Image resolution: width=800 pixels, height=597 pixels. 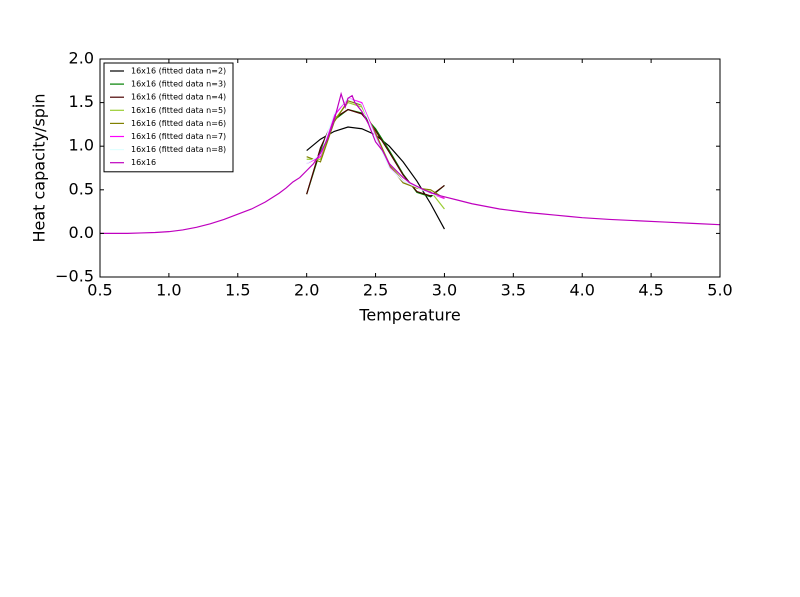 What do you see at coordinates (143, 162) in the screenshot?
I see `legend-label: 16x16` at bounding box center [143, 162].